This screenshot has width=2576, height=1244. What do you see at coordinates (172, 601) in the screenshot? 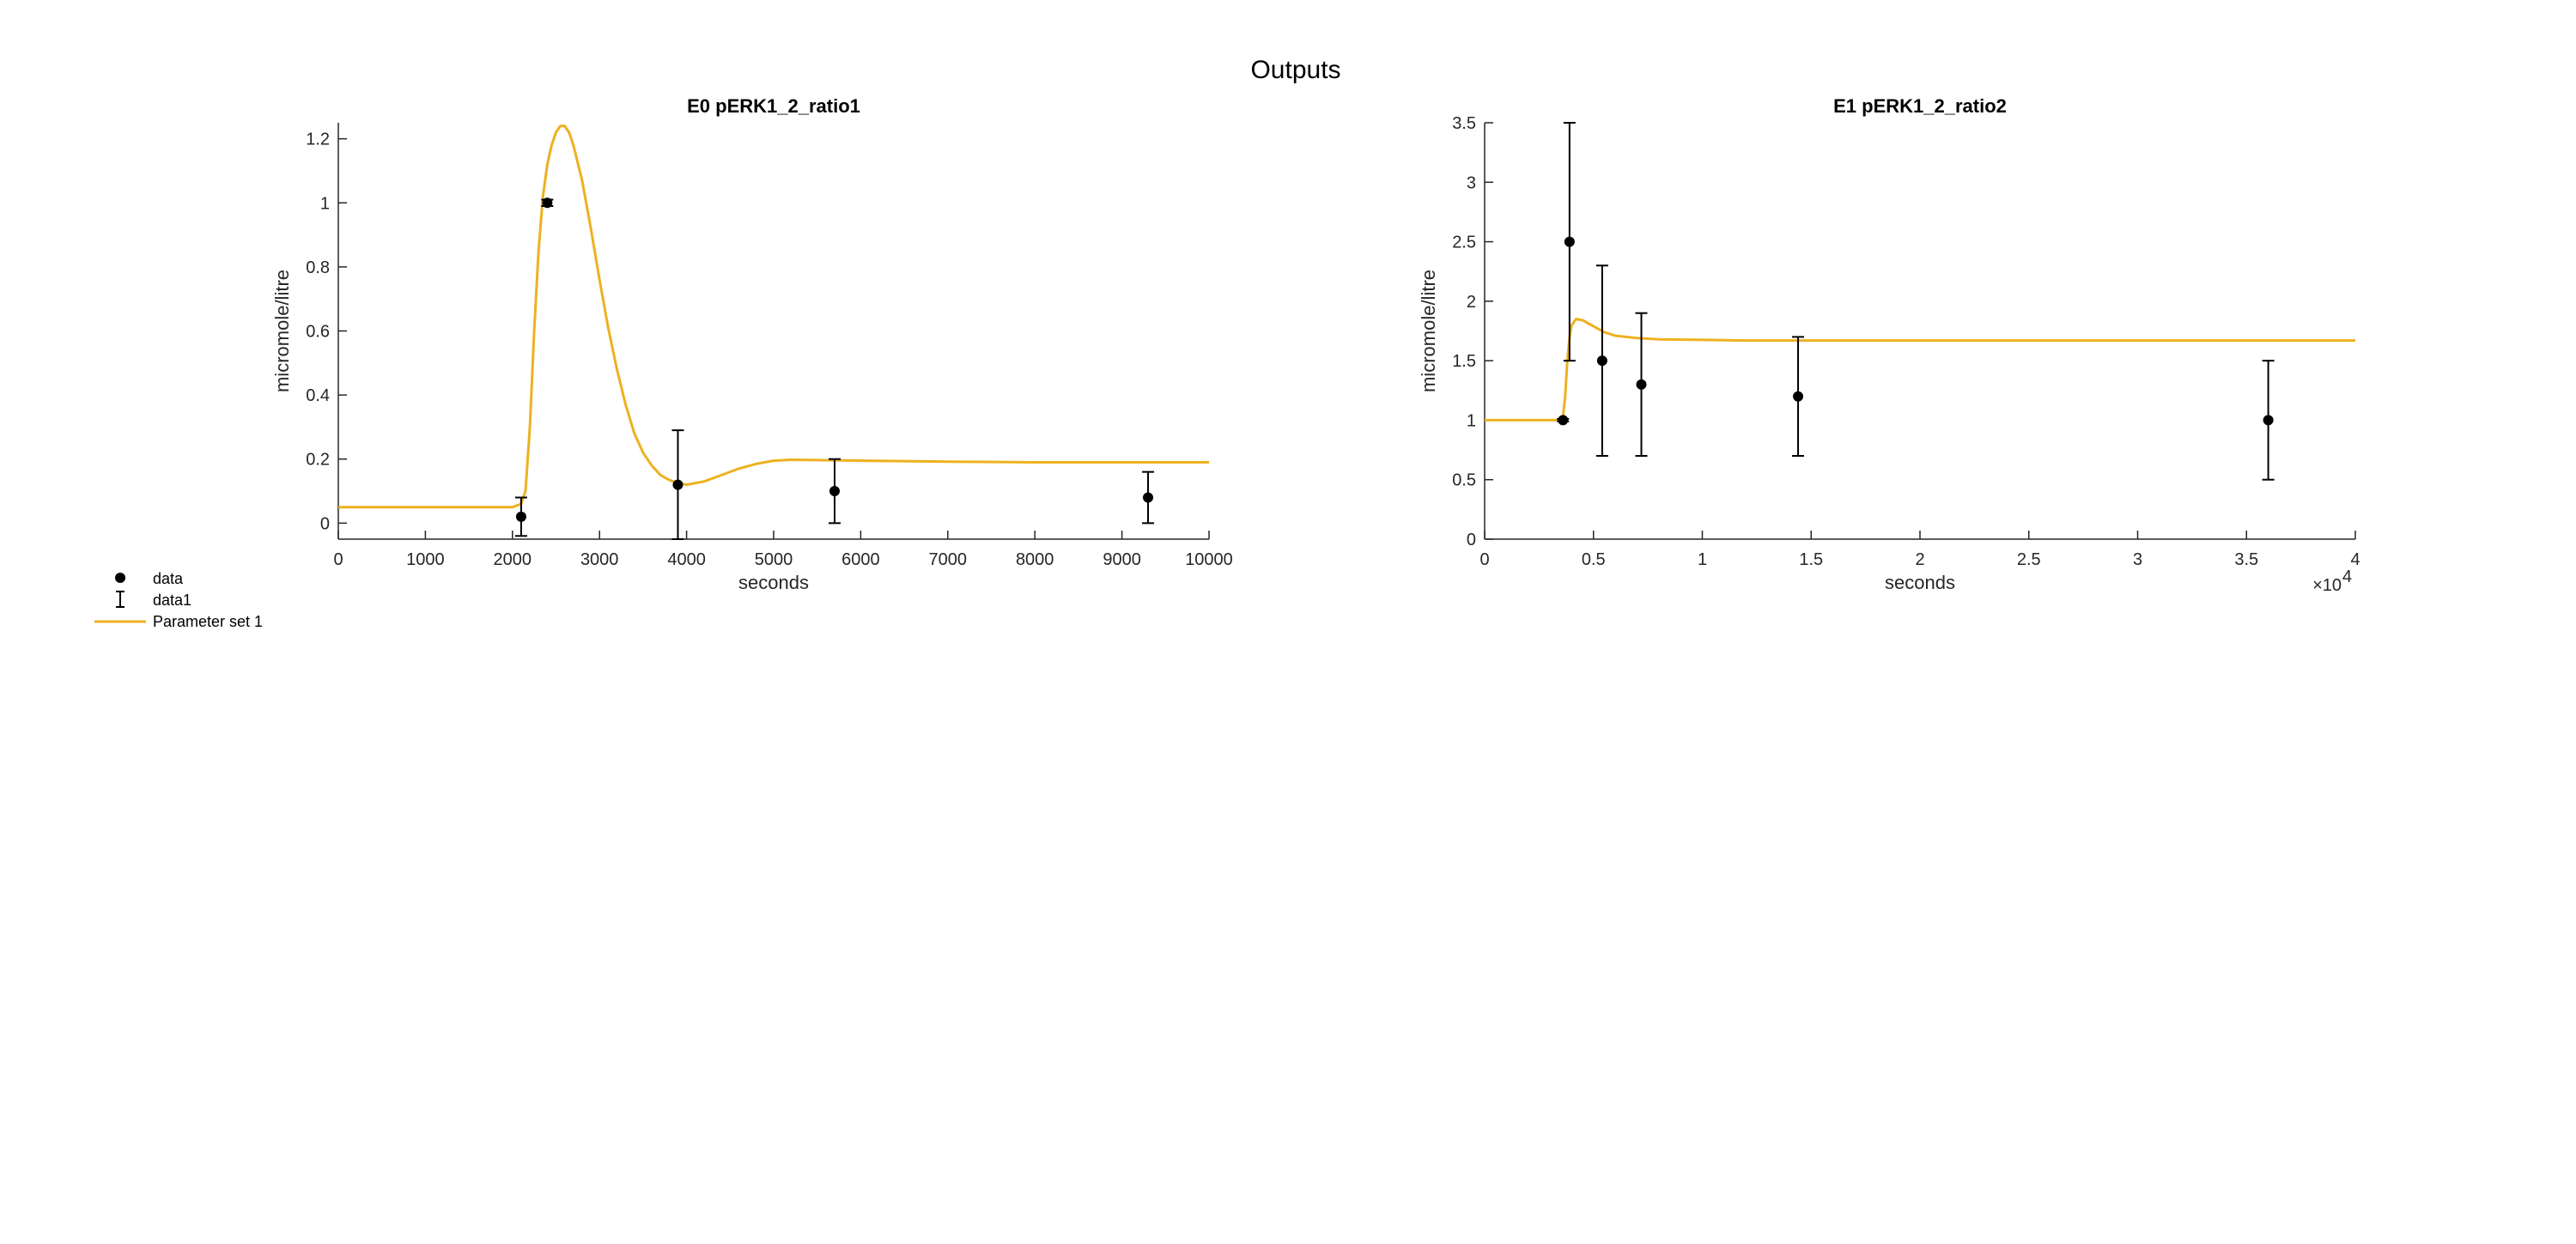
I see `legend-label-data1: data1` at bounding box center [172, 601].